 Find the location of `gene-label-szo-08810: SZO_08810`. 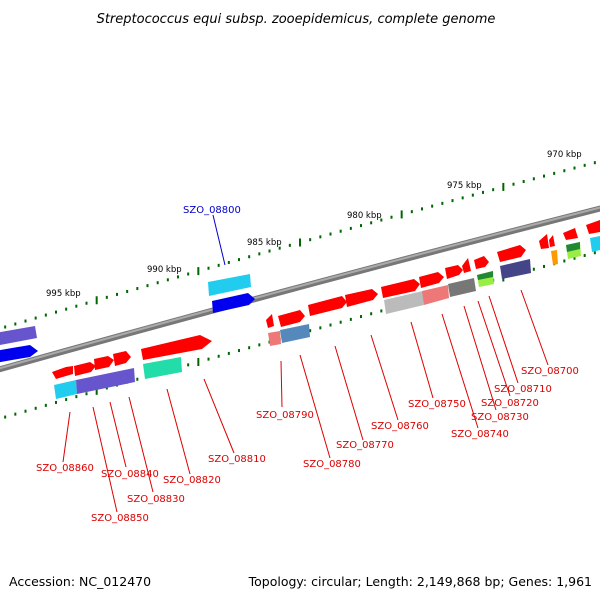

gene-label-szo-08810: SZO_08810 is located at coordinates (237, 459).